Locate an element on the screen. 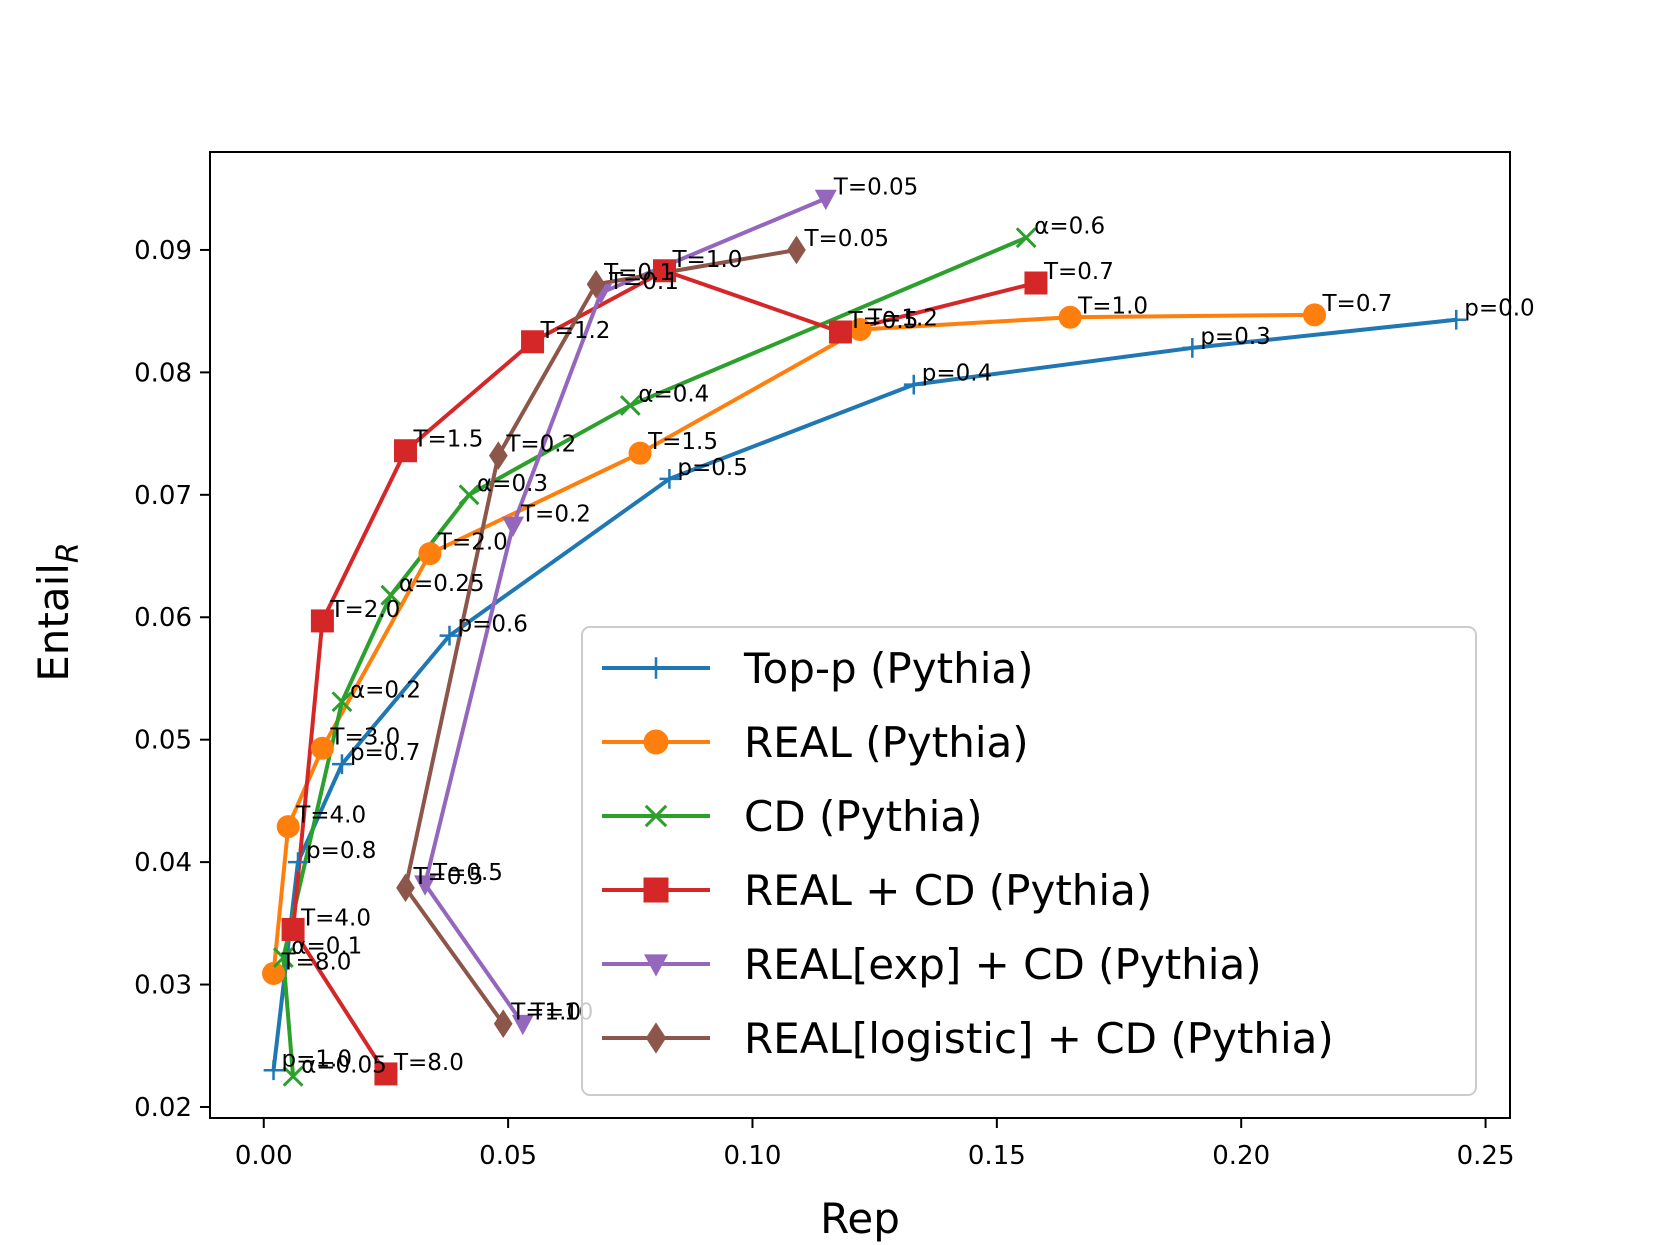 This screenshot has height=1245, width=1660. x-tick-label: 0.15 is located at coordinates (997, 1156).